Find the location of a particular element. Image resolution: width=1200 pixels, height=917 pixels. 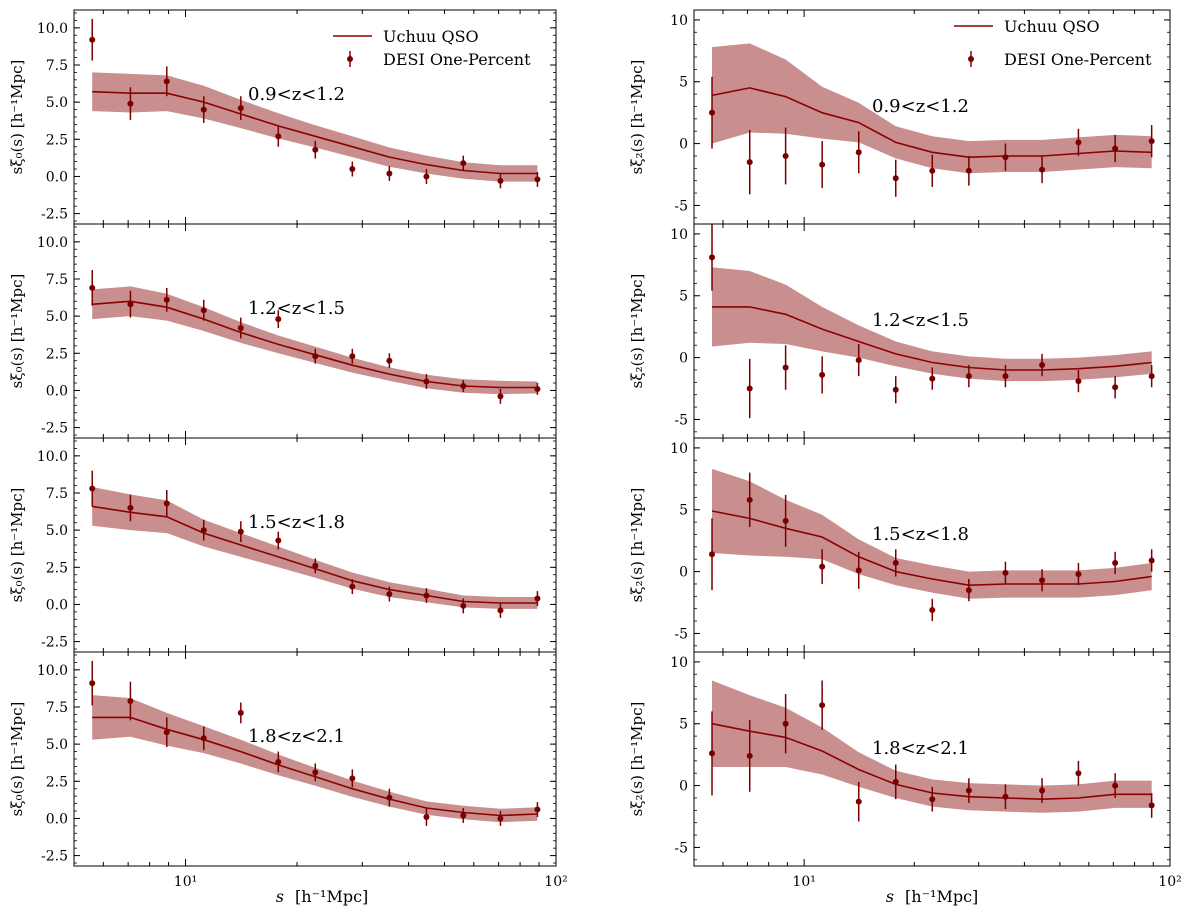

legend-model-label: Uchuu QSO is located at coordinates (1052, 26).